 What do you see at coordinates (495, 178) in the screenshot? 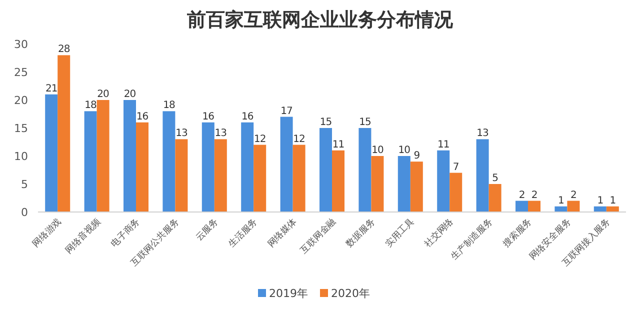
I see `data-label: 5` at bounding box center [495, 178].